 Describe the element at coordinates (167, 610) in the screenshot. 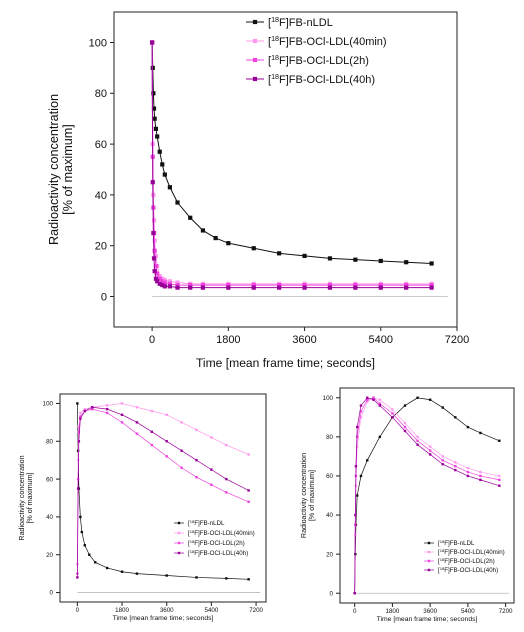

I see `x-tick-label: 3600` at that location.